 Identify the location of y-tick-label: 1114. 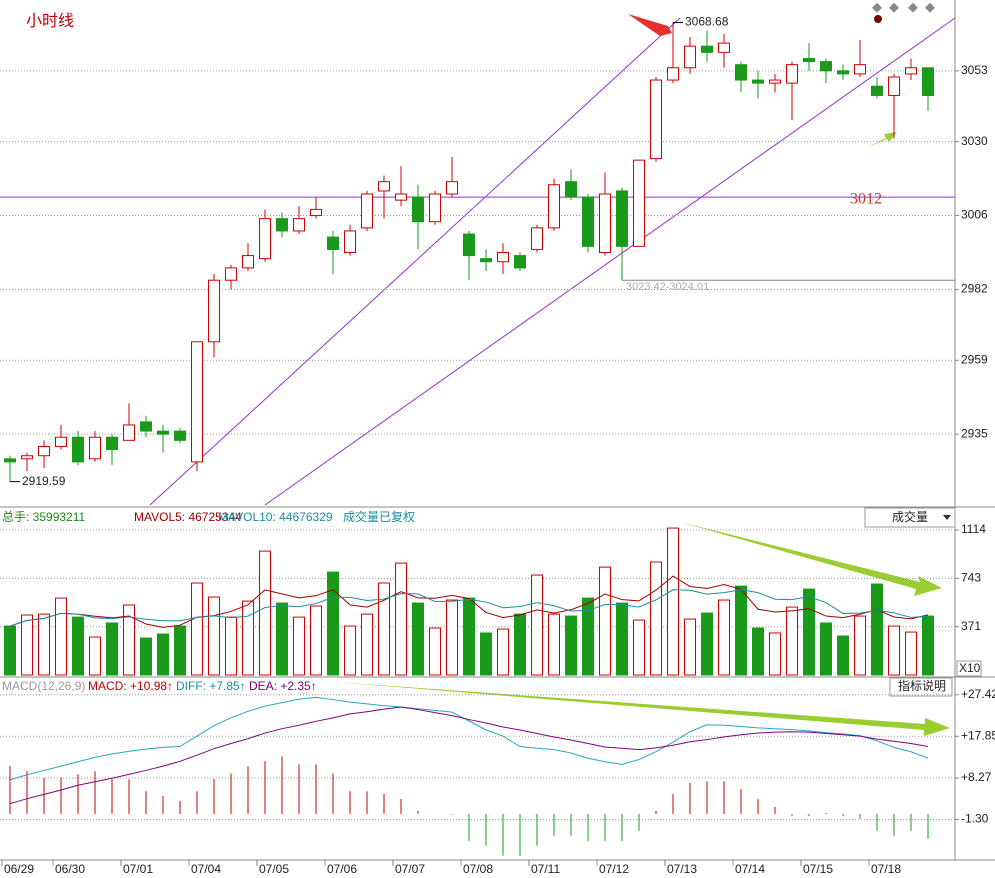
(973, 529).